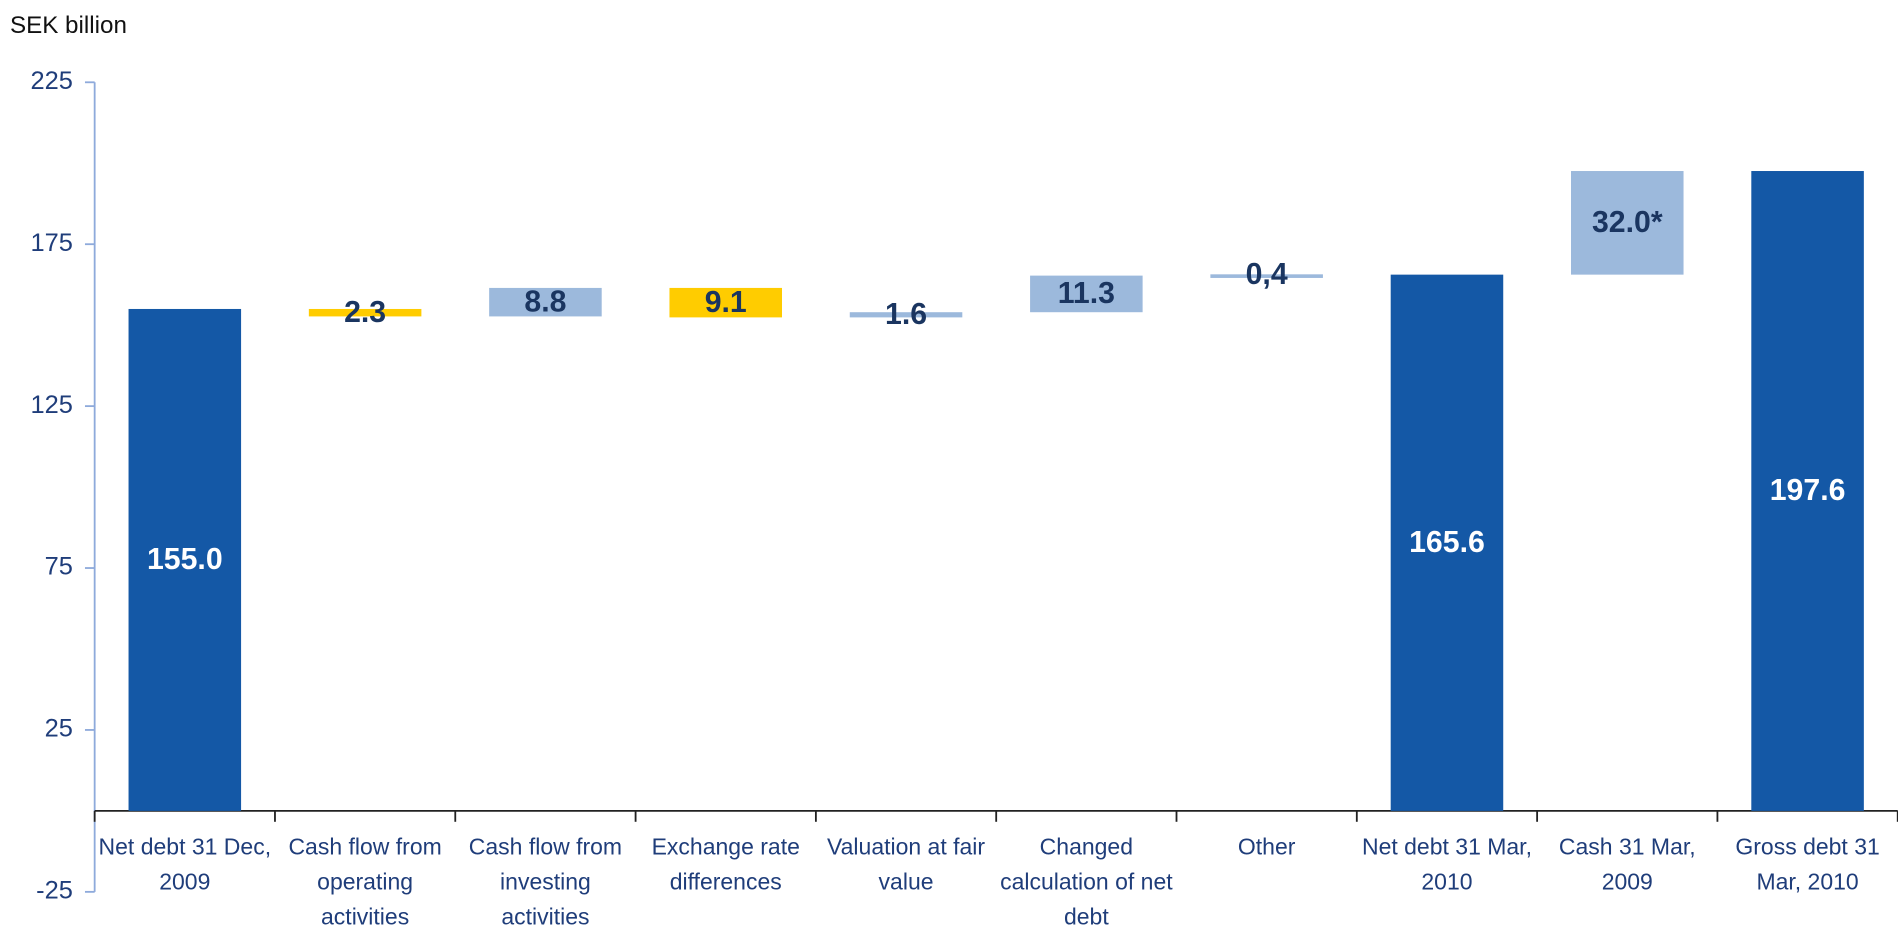 The width and height of the screenshot is (1898, 933). I want to click on x-tick-label: Cash flow from investing activities, so click(545, 883).